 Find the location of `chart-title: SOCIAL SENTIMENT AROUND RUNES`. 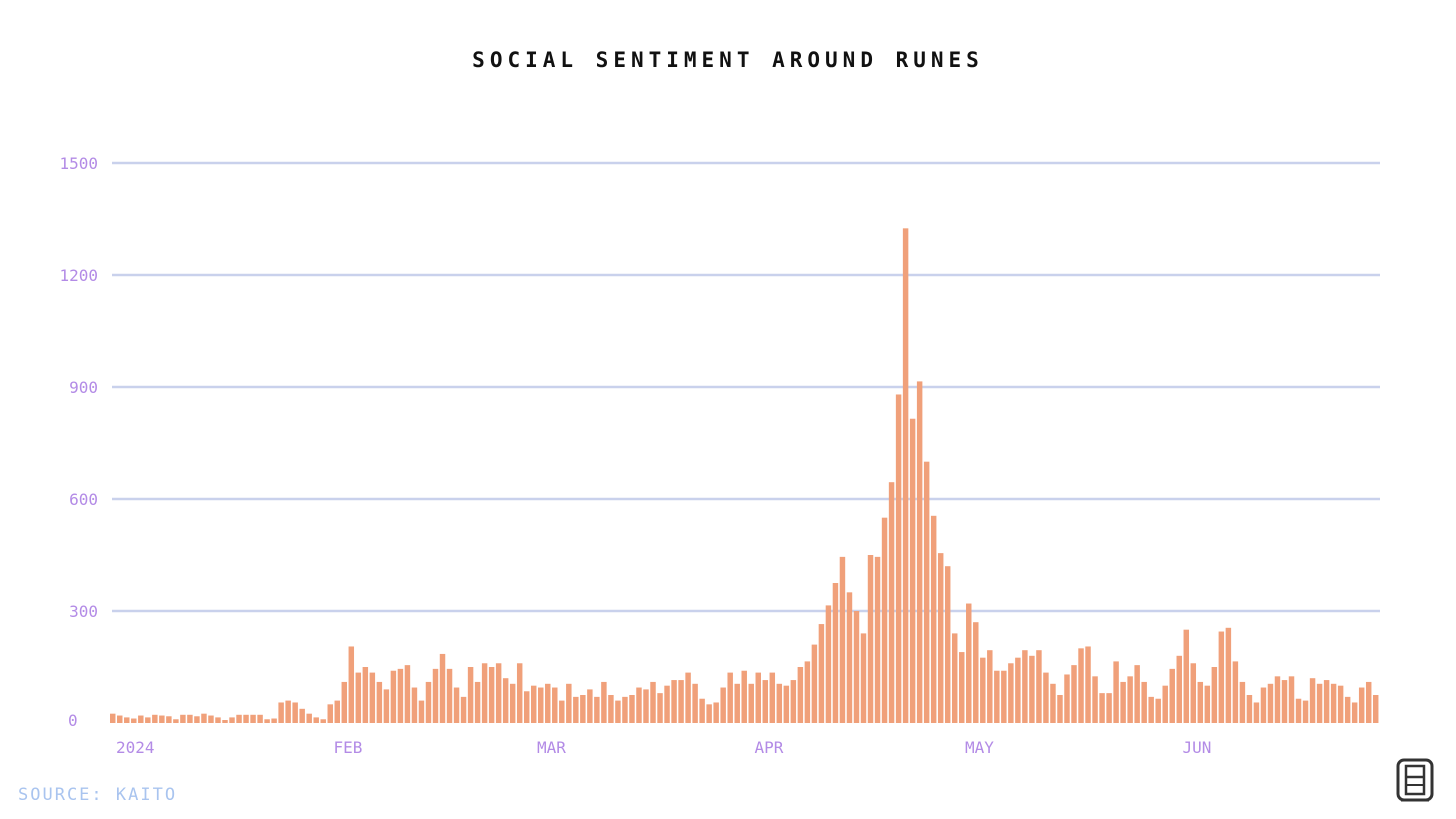

chart-title: SOCIAL SENTIMENT AROUND RUNES is located at coordinates (728, 60).